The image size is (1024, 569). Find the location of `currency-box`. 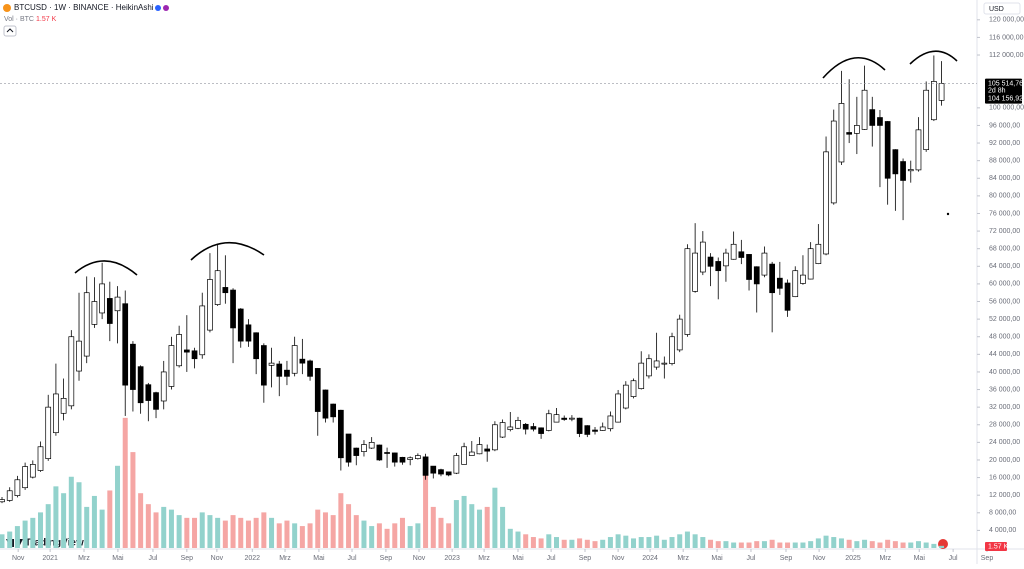

currency-box is located at coordinates (1002, 8).